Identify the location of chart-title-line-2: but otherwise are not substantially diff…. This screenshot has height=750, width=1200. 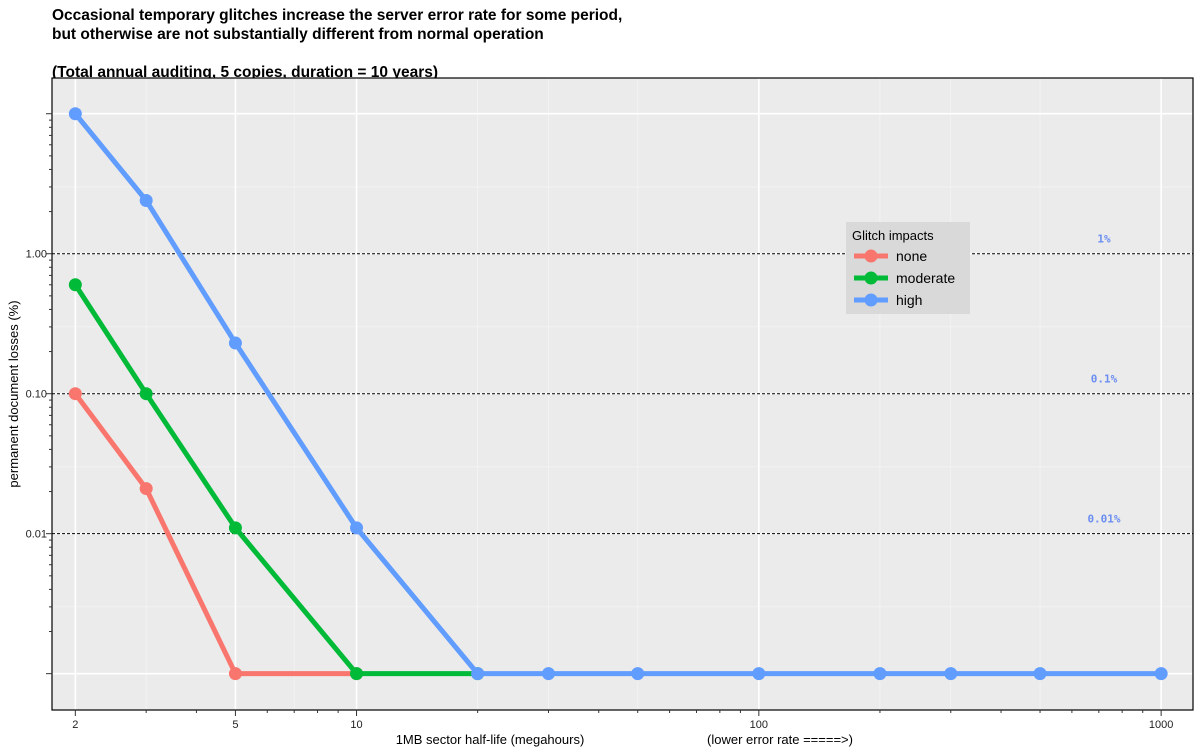
(298, 34).